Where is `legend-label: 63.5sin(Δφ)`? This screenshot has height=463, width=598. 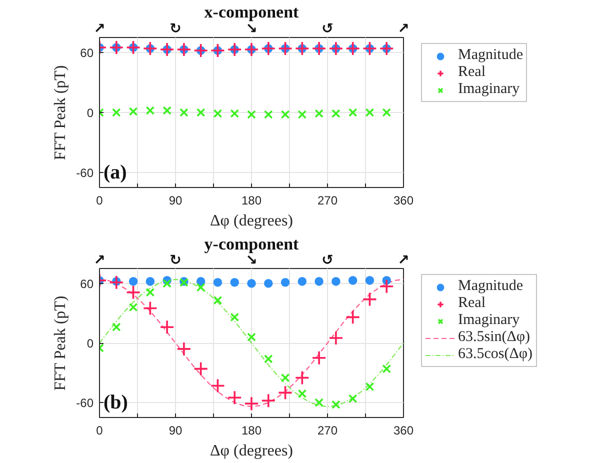
legend-label: 63.5sin(Δφ) is located at coordinates (494, 337).